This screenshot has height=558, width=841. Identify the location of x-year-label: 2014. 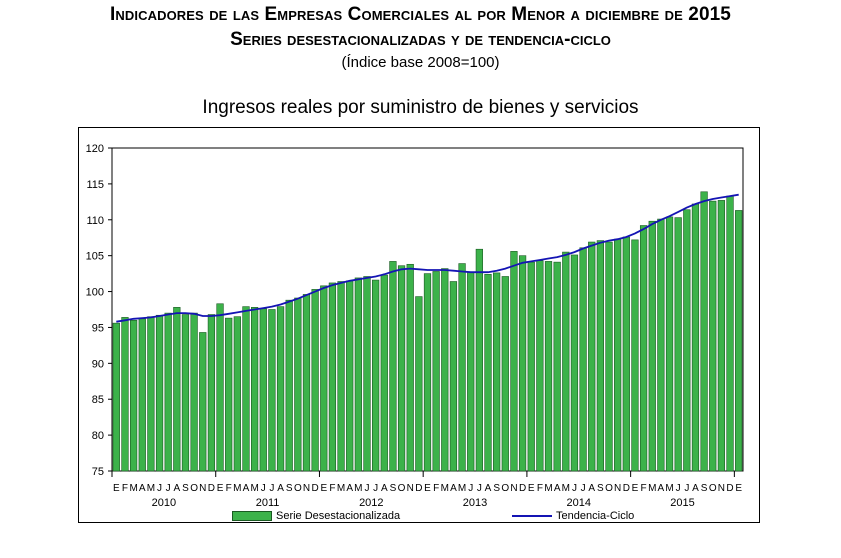
(579, 503).